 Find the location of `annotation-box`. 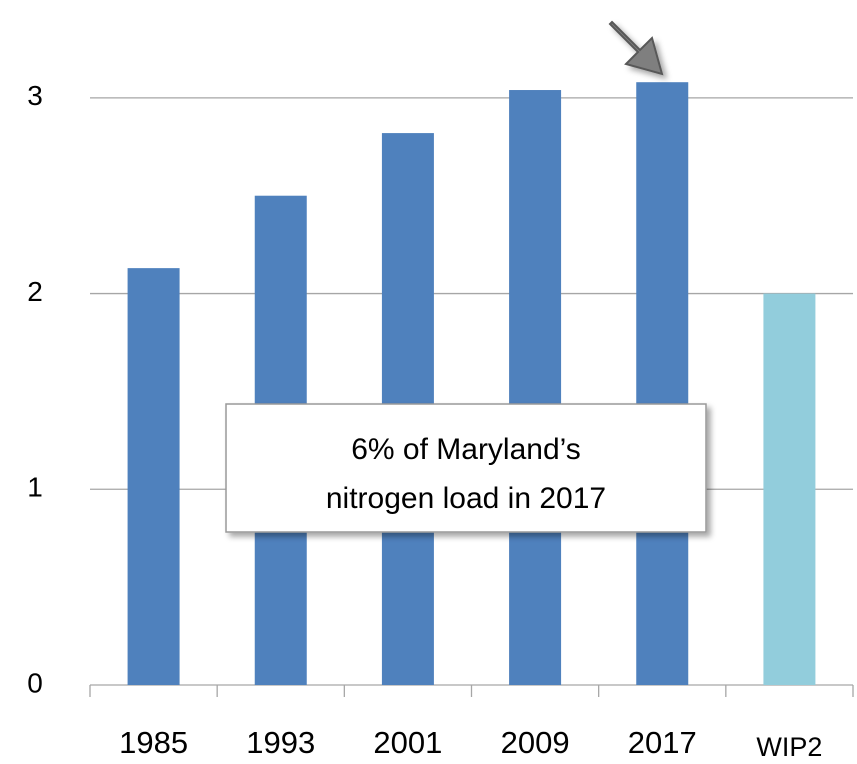

annotation-box is located at coordinates (466, 468).